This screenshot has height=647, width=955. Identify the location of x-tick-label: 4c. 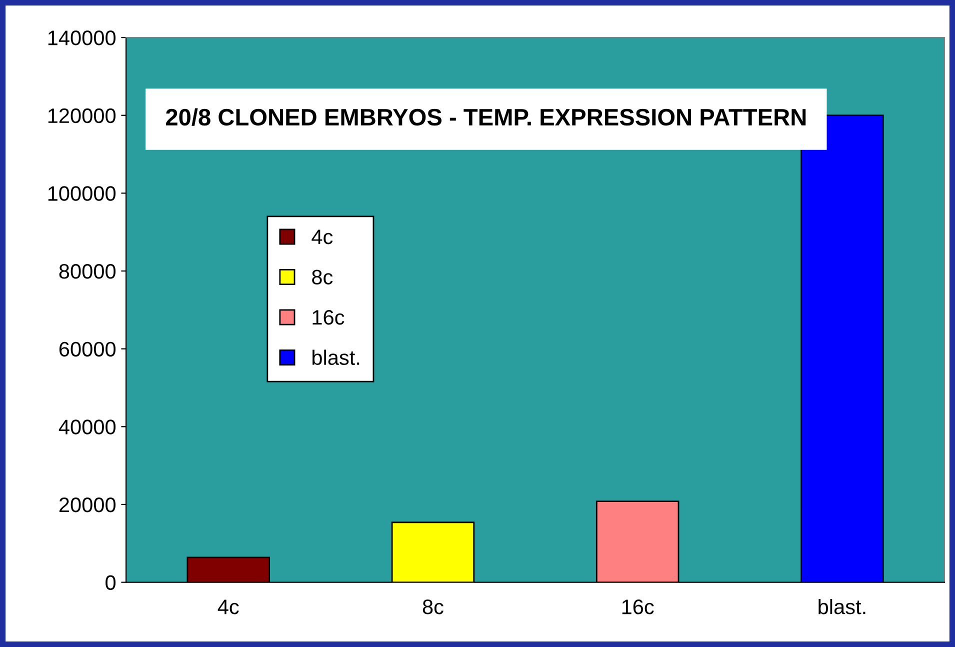
(228, 607).